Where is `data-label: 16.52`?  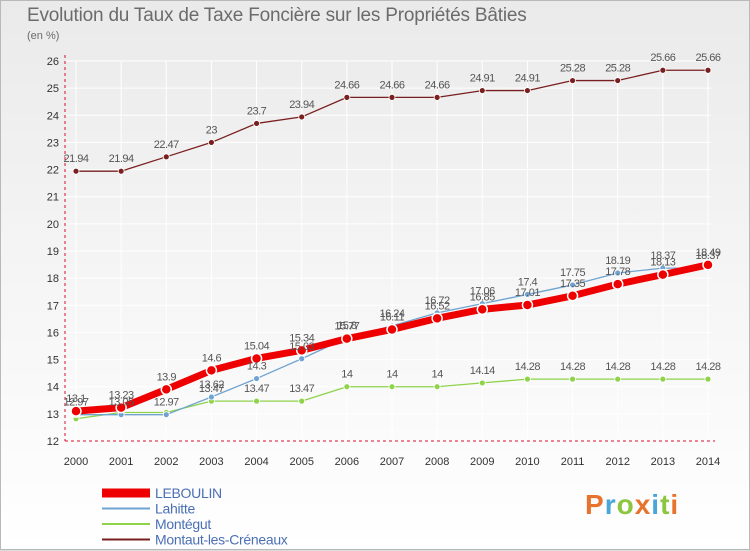
data-label: 16.52 is located at coordinates (437, 306).